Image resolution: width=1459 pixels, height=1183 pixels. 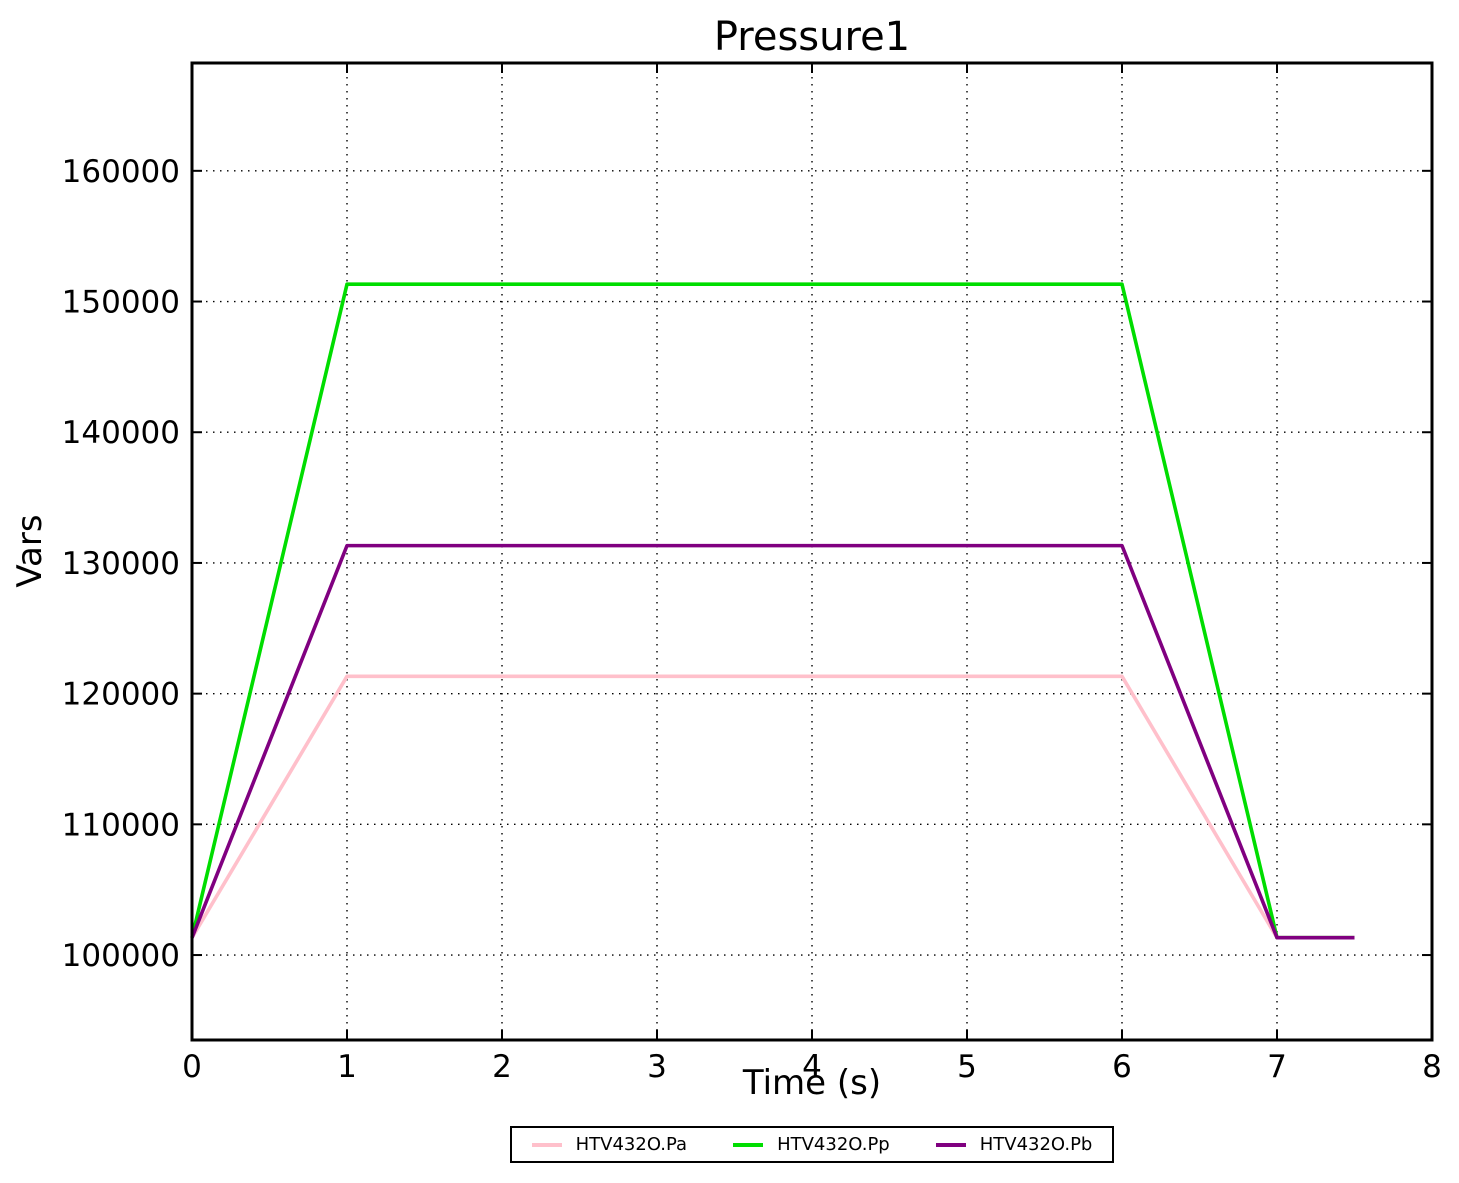 I want to click on x-tick-label: 6, so click(x=1122, y=1067).